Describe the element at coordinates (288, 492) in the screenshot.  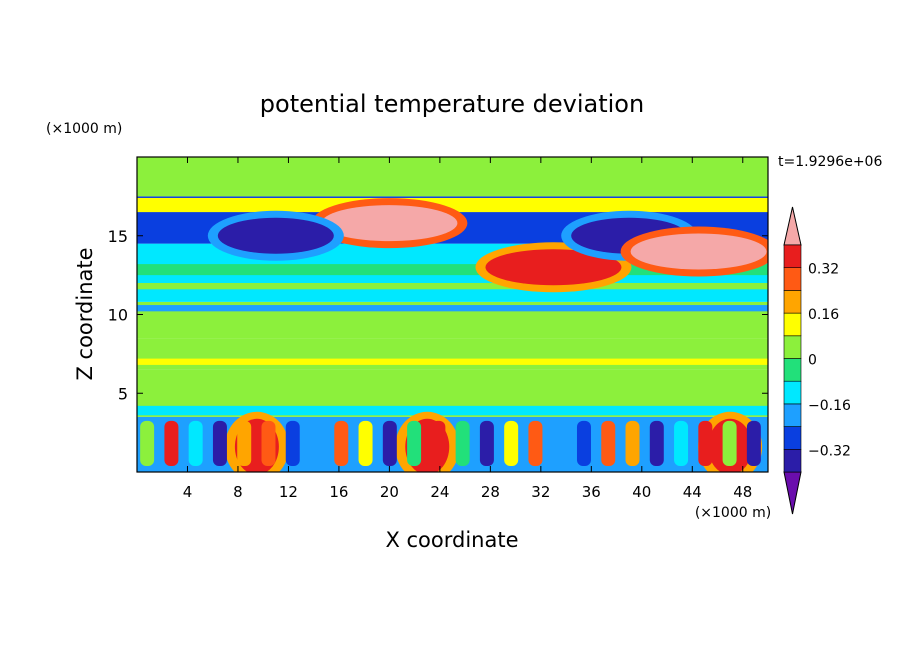
I see `x-tick-label: 12` at that location.